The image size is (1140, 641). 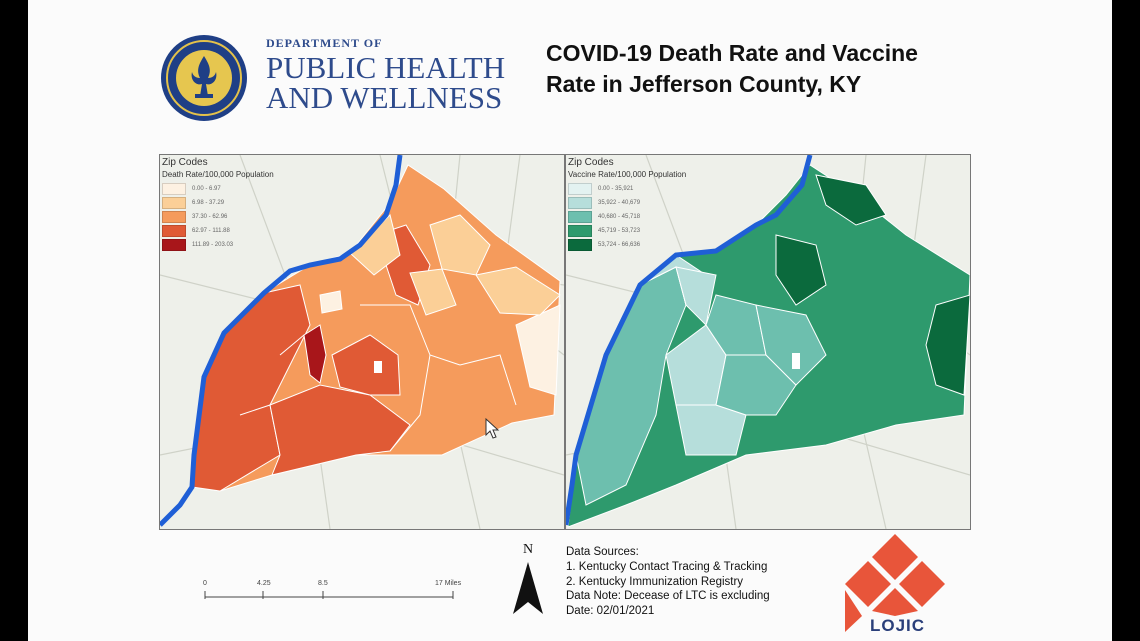 What do you see at coordinates (895, 583) in the screenshot?
I see `lojic-logo` at bounding box center [895, 583].